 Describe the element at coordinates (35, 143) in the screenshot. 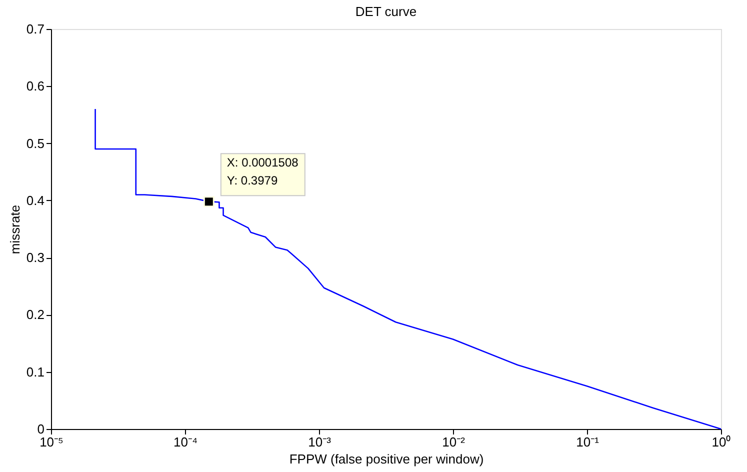

I see `y-tick-label: 0.5` at that location.